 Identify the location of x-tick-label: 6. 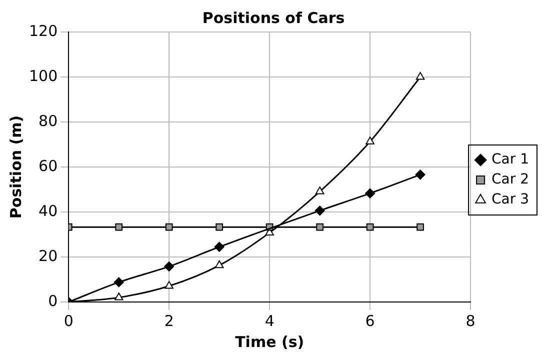
(370, 321).